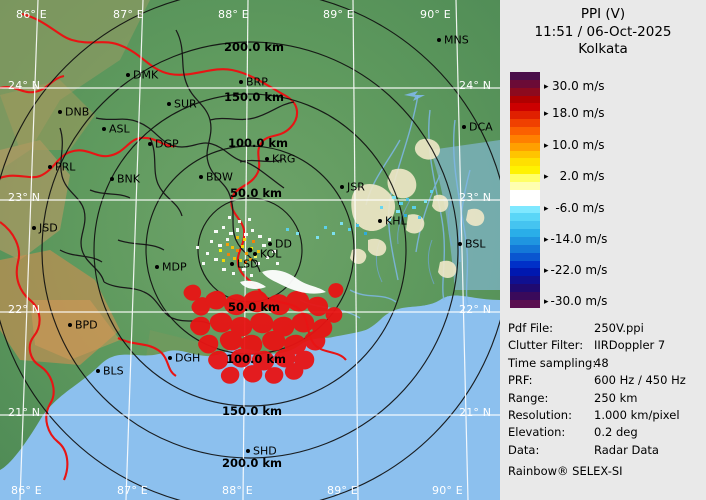  Describe the element at coordinates (616, 397) in the screenshot. I see `metadata-value: 250 km` at that location.